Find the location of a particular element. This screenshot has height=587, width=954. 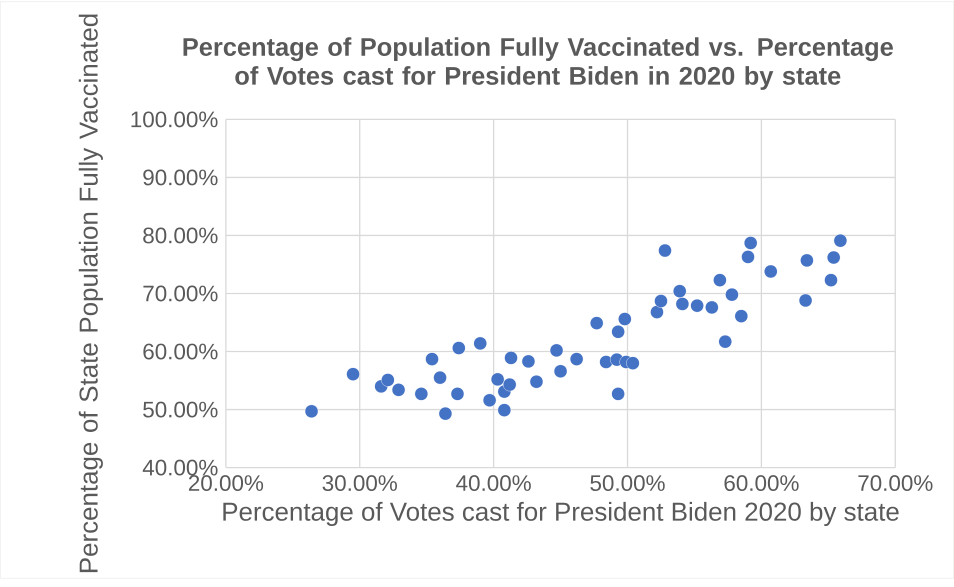

y-tick-label: 40.00% is located at coordinates (180, 468).